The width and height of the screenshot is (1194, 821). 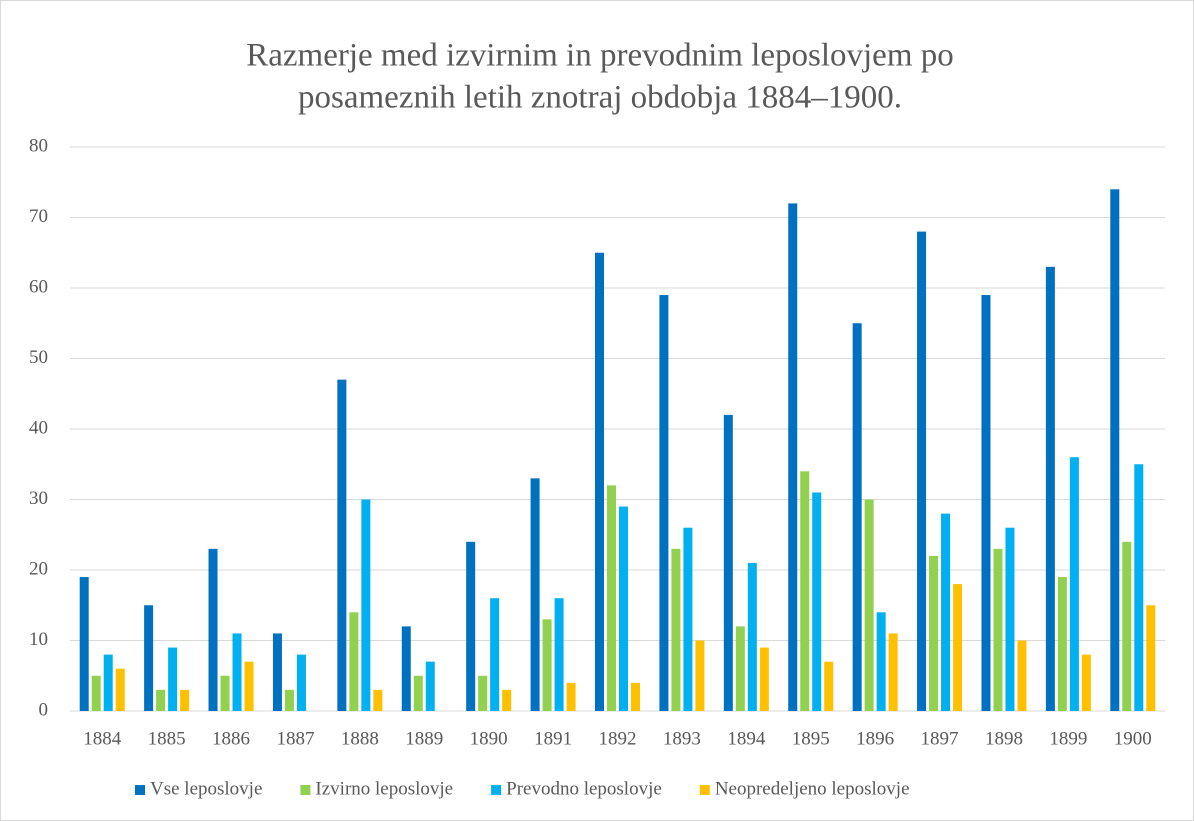 What do you see at coordinates (489, 738) in the screenshot?
I see `x-tick-label: 1890` at bounding box center [489, 738].